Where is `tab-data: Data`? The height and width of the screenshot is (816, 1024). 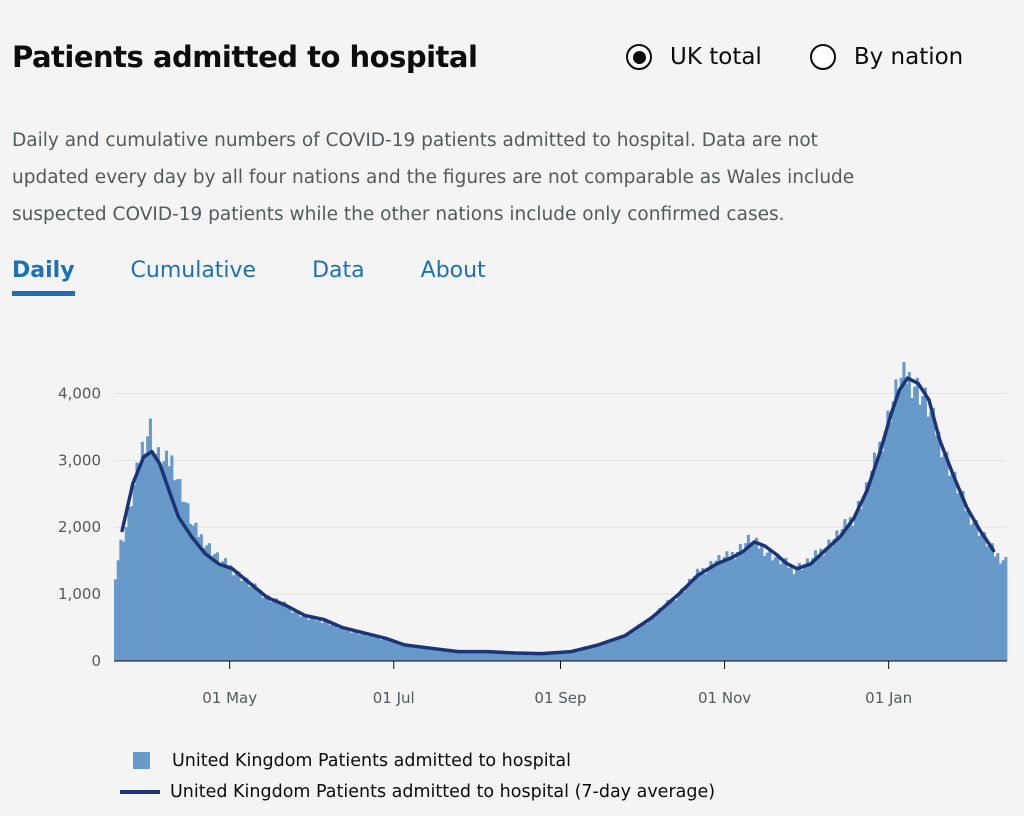 tab-data: Data is located at coordinates (338, 270).